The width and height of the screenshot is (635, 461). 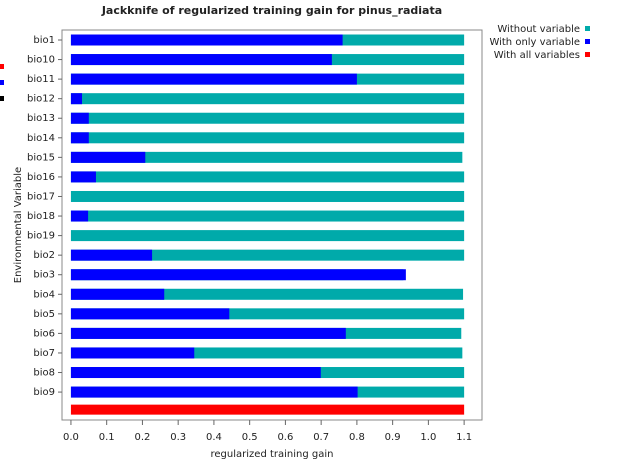 What do you see at coordinates (41, 216) in the screenshot?
I see `y-tick-label: bio18` at bounding box center [41, 216].